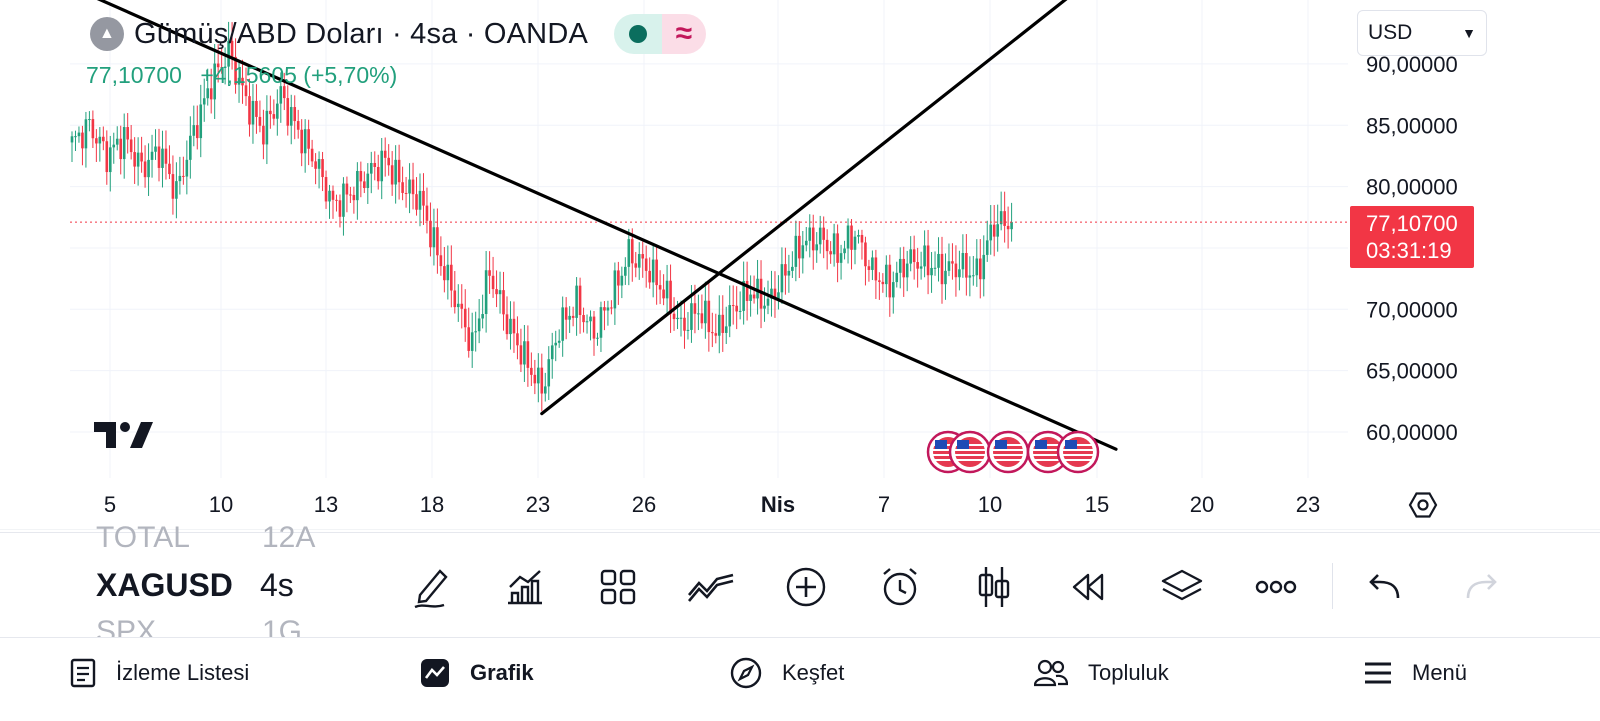  What do you see at coordinates (289, 537) in the screenshot?
I see `watchlist-interval-prev: 12A` at bounding box center [289, 537].